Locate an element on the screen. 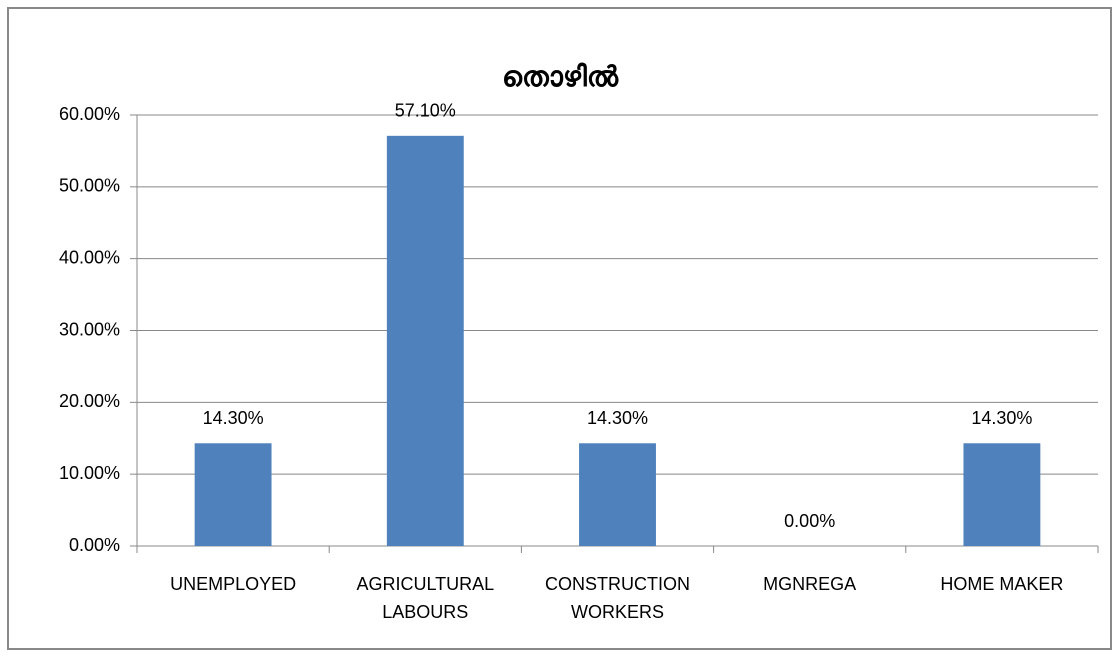 The height and width of the screenshot is (657, 1120). x-tick-label: UNEMPLOYED is located at coordinates (233, 584).